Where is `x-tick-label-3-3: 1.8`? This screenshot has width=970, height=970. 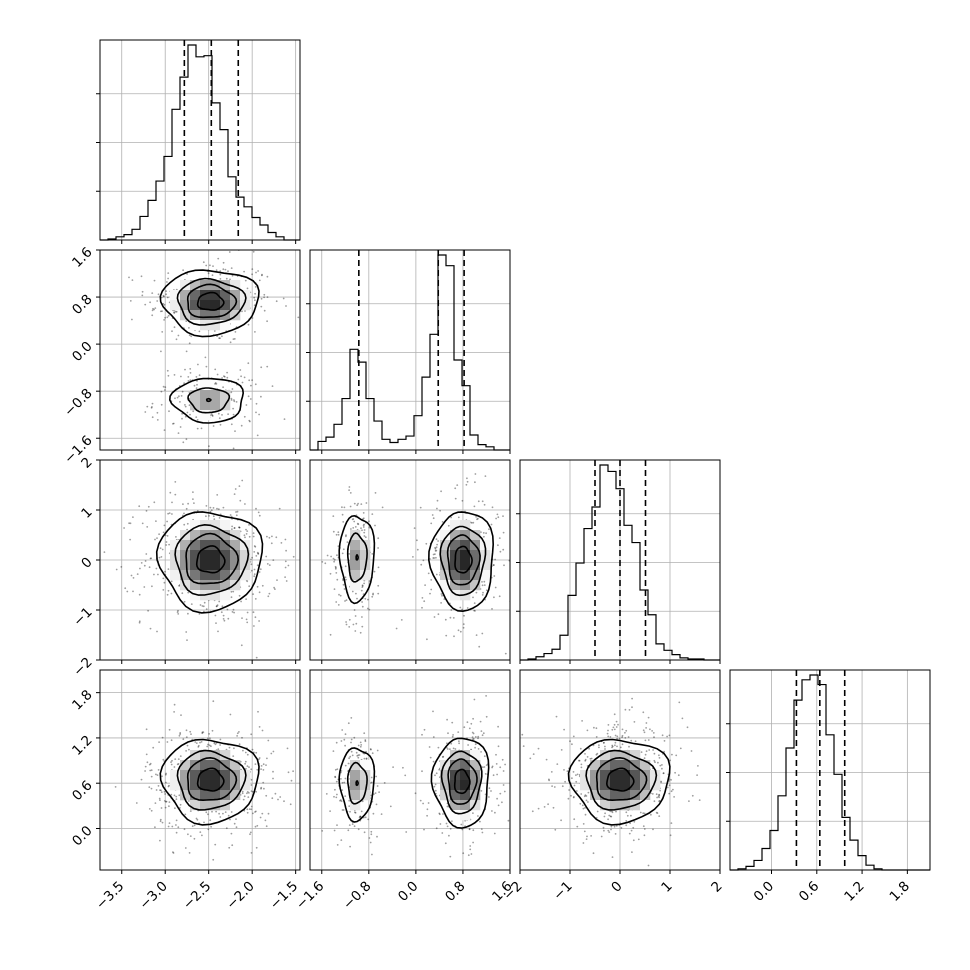
x-tick-label-3-3: 1.8 is located at coordinates (900, 891).